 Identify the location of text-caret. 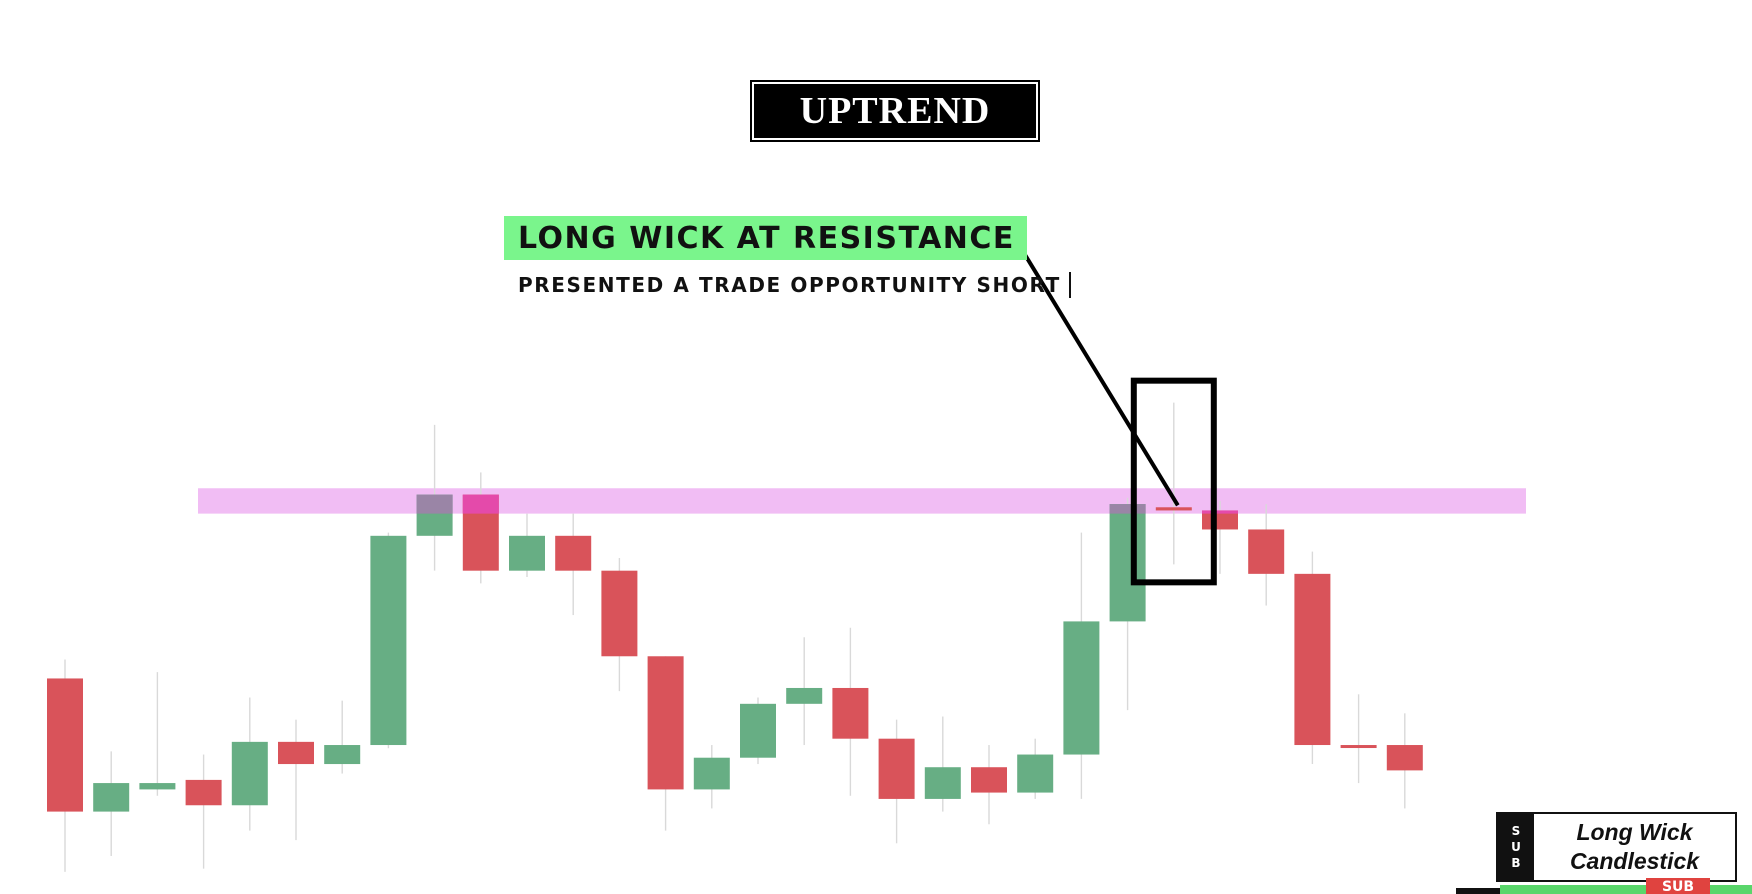
(1069, 285).